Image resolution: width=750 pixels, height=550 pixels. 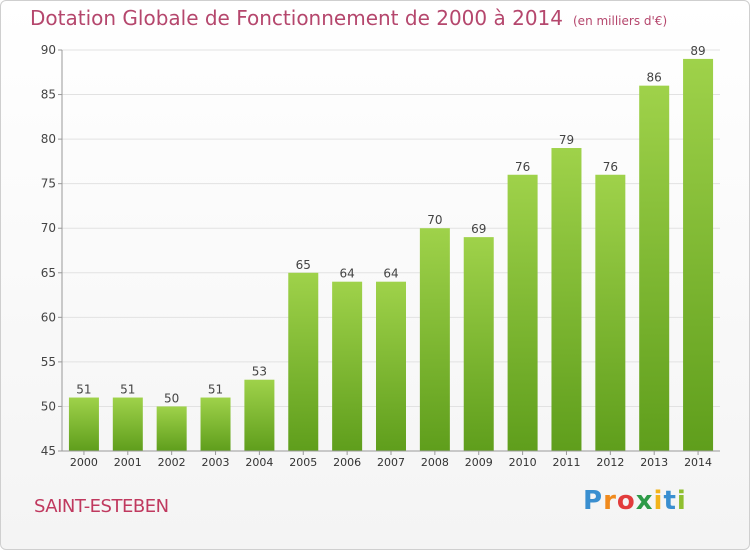 What do you see at coordinates (171, 398) in the screenshot?
I see `data-label: 50` at bounding box center [171, 398].